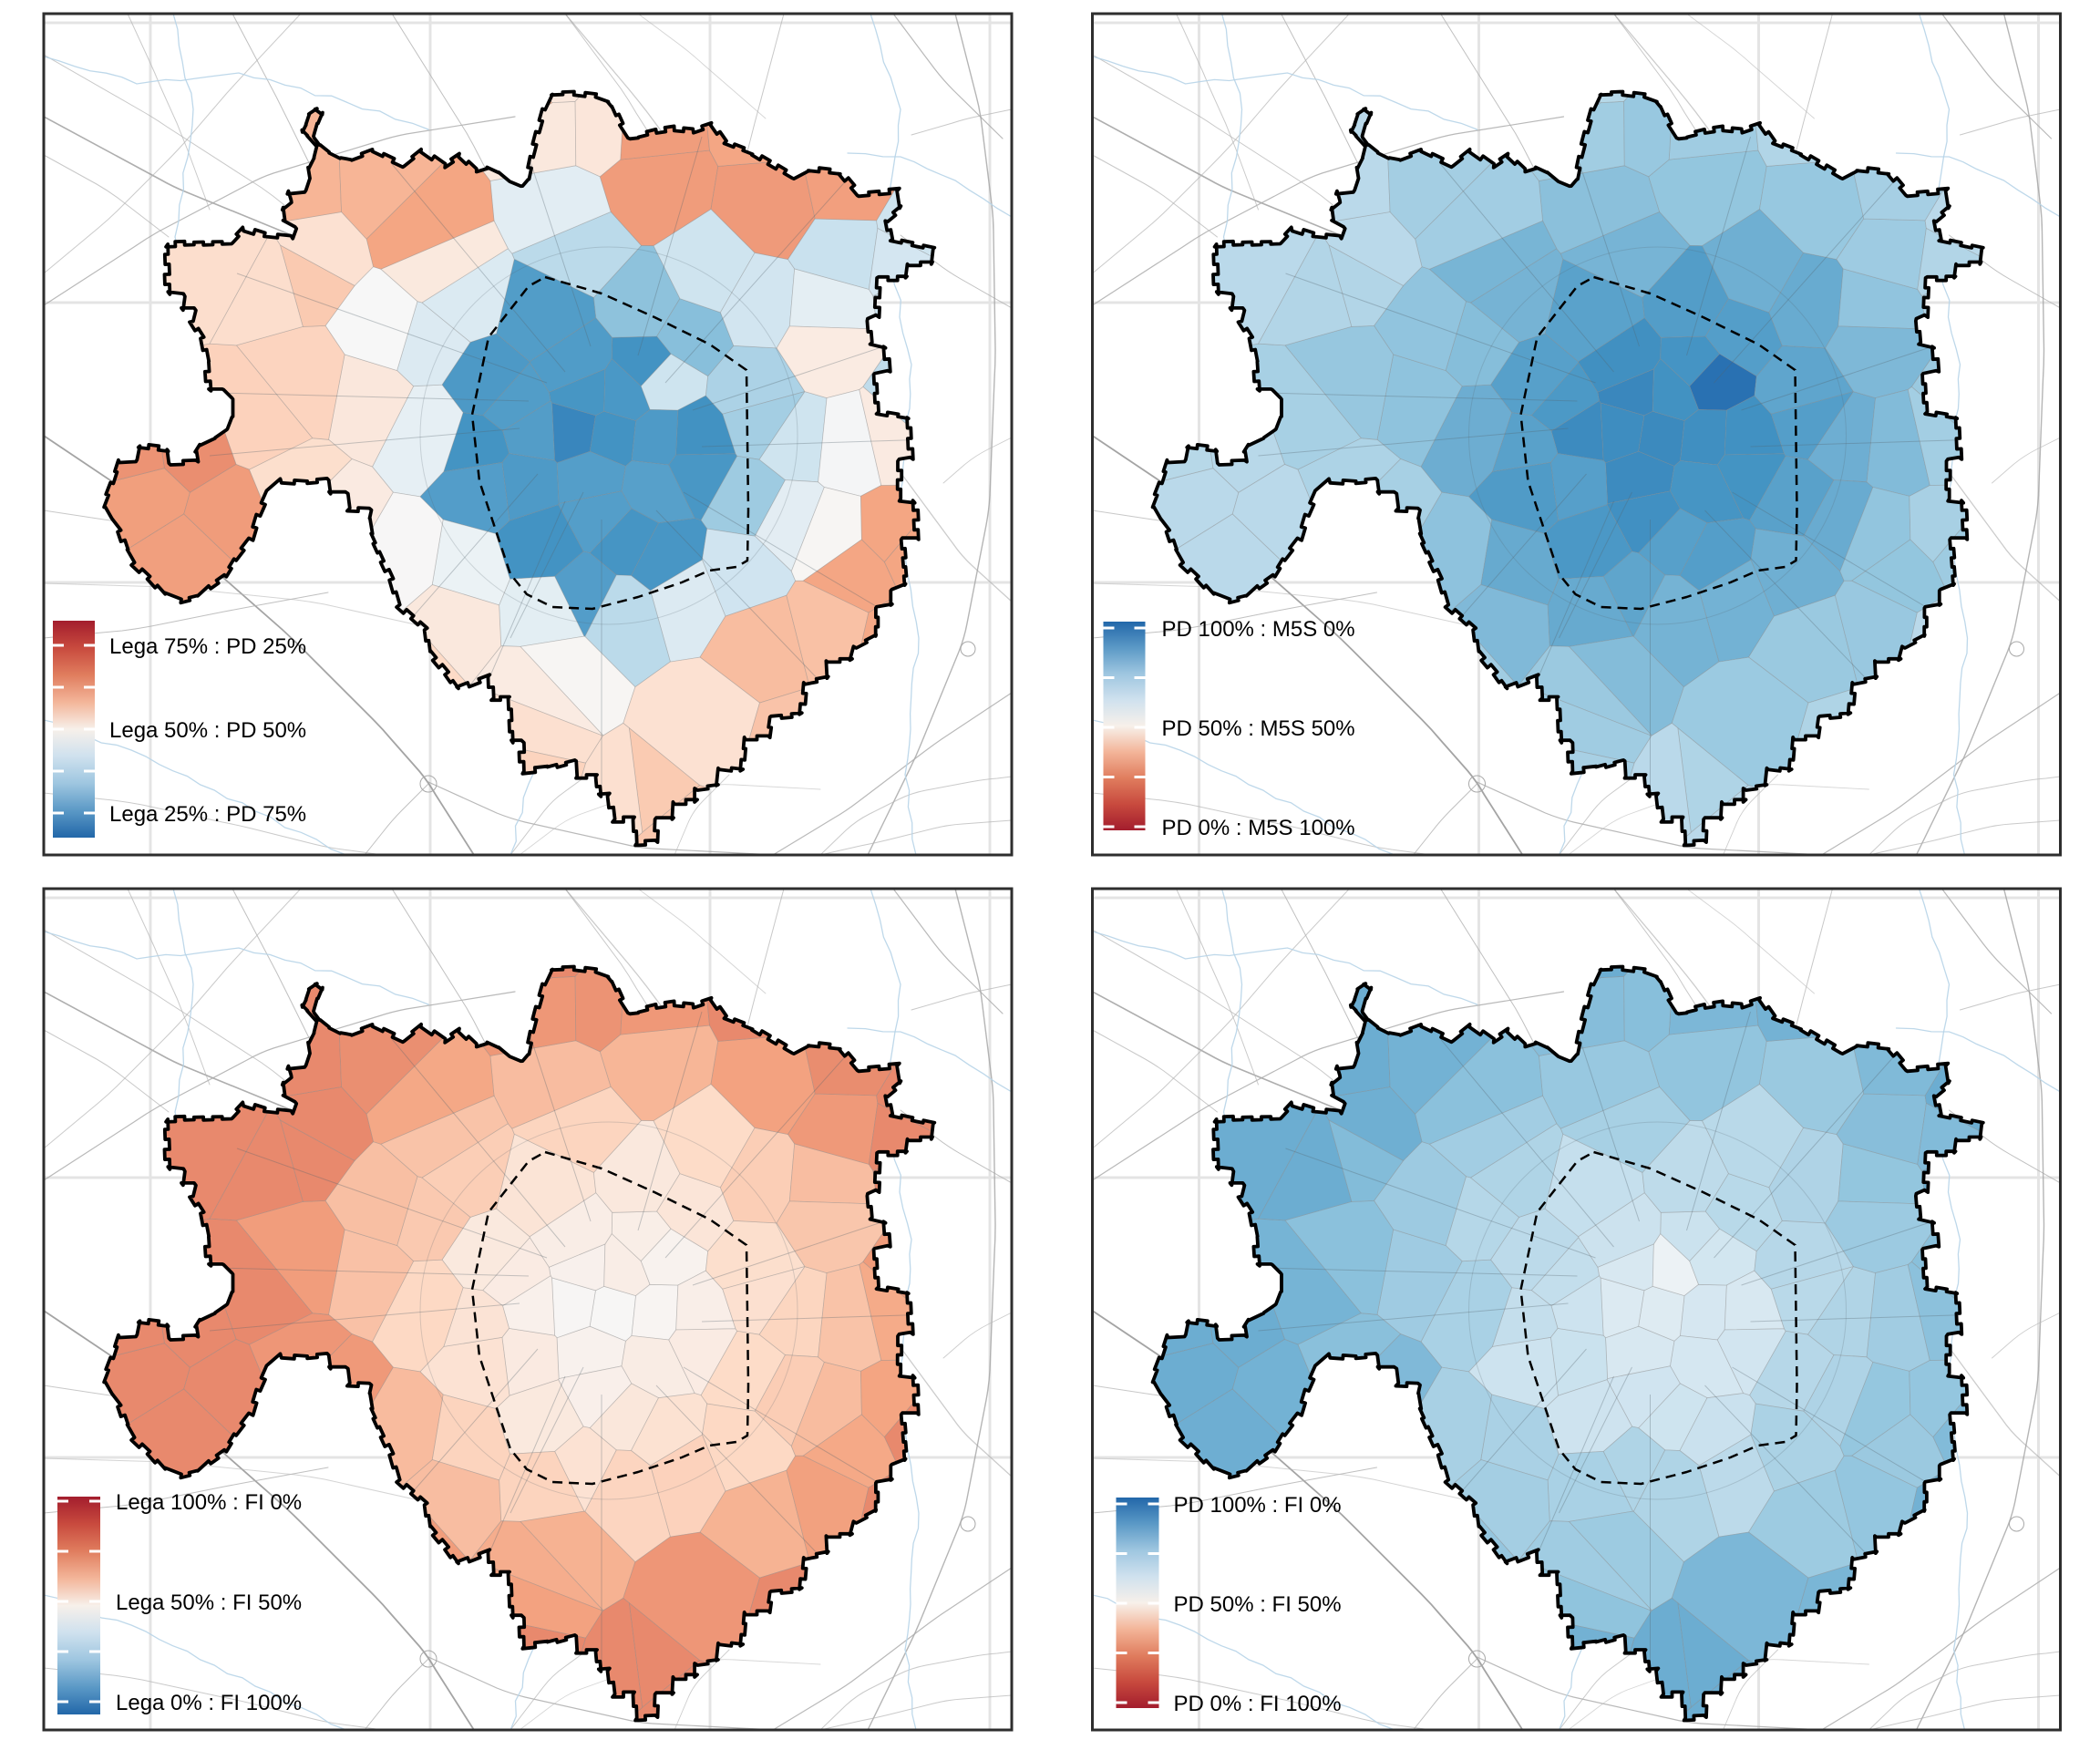 The image size is (2100, 1750). Describe the element at coordinates (1258, 1506) in the screenshot. I see `svg-text: PD 100% : FI 0%` at that location.